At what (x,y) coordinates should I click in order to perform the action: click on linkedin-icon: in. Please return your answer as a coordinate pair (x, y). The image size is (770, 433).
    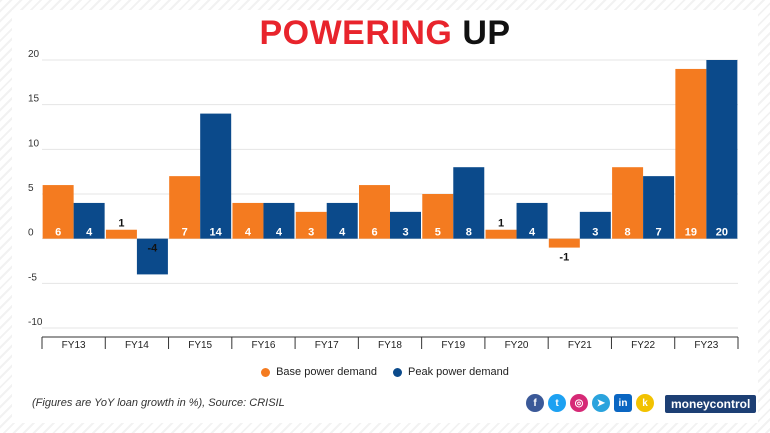
    Looking at the image, I should click on (623, 403).